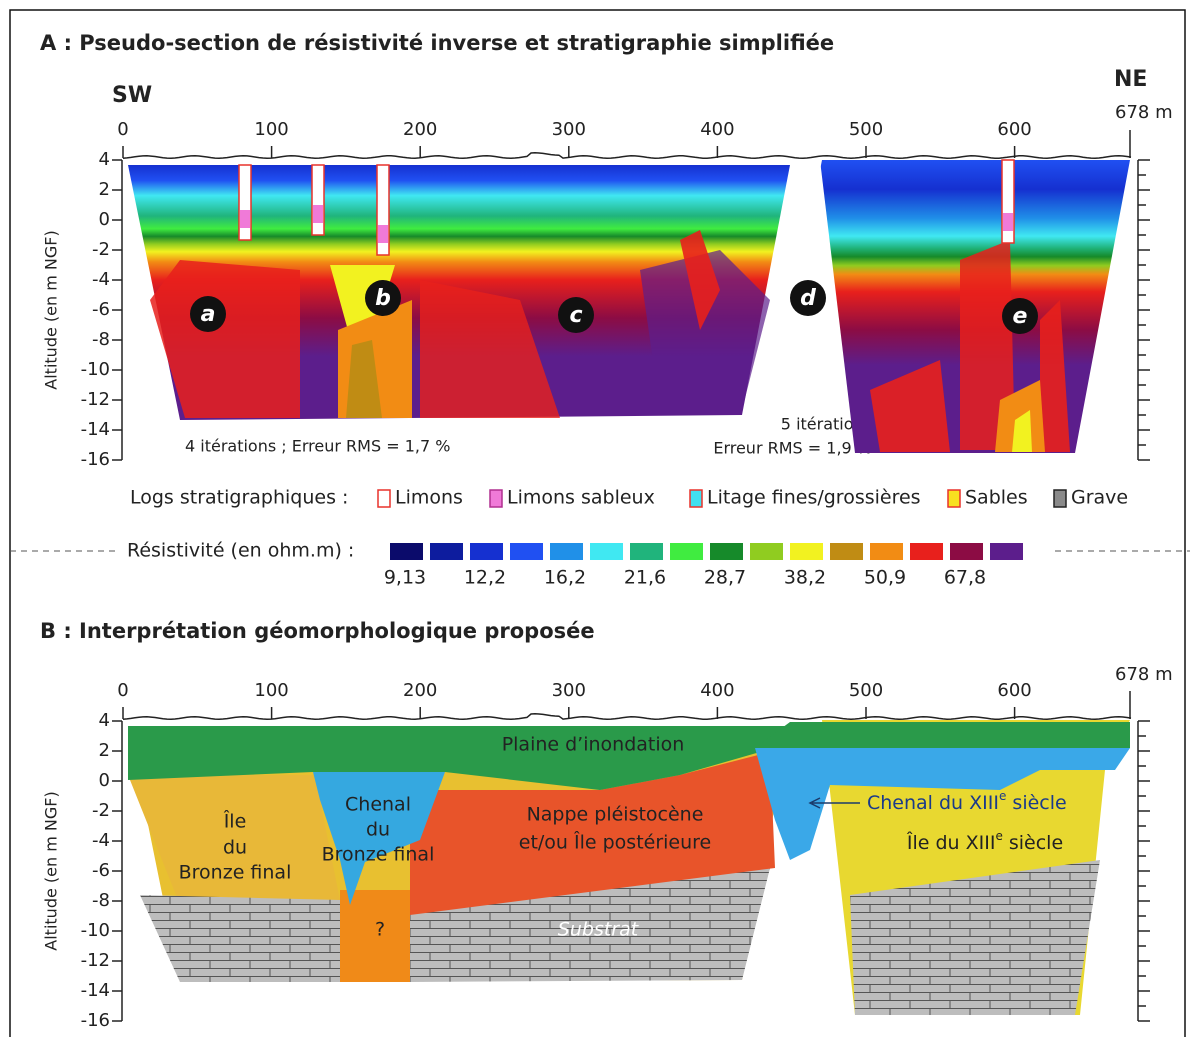 The width and height of the screenshot is (1195, 1037). What do you see at coordinates (805, 578) in the screenshot?
I see `color-label: 38,2` at bounding box center [805, 578].